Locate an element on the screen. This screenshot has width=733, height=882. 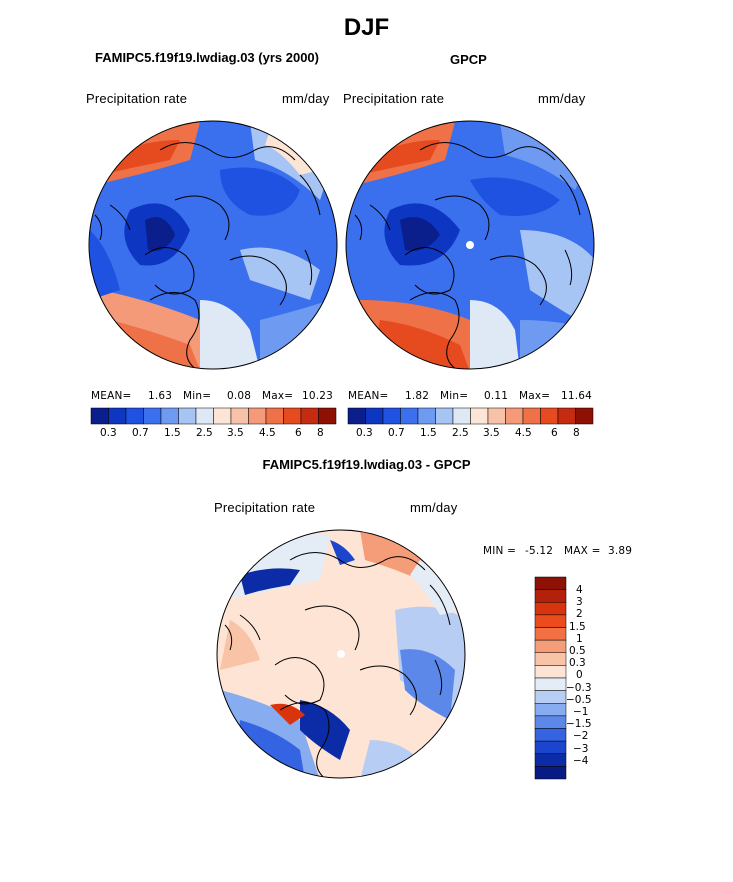
model-panel-title: FAMIPC5.f19f19.lwdiag.03 (yrs 2000) is located at coordinates (207, 57).